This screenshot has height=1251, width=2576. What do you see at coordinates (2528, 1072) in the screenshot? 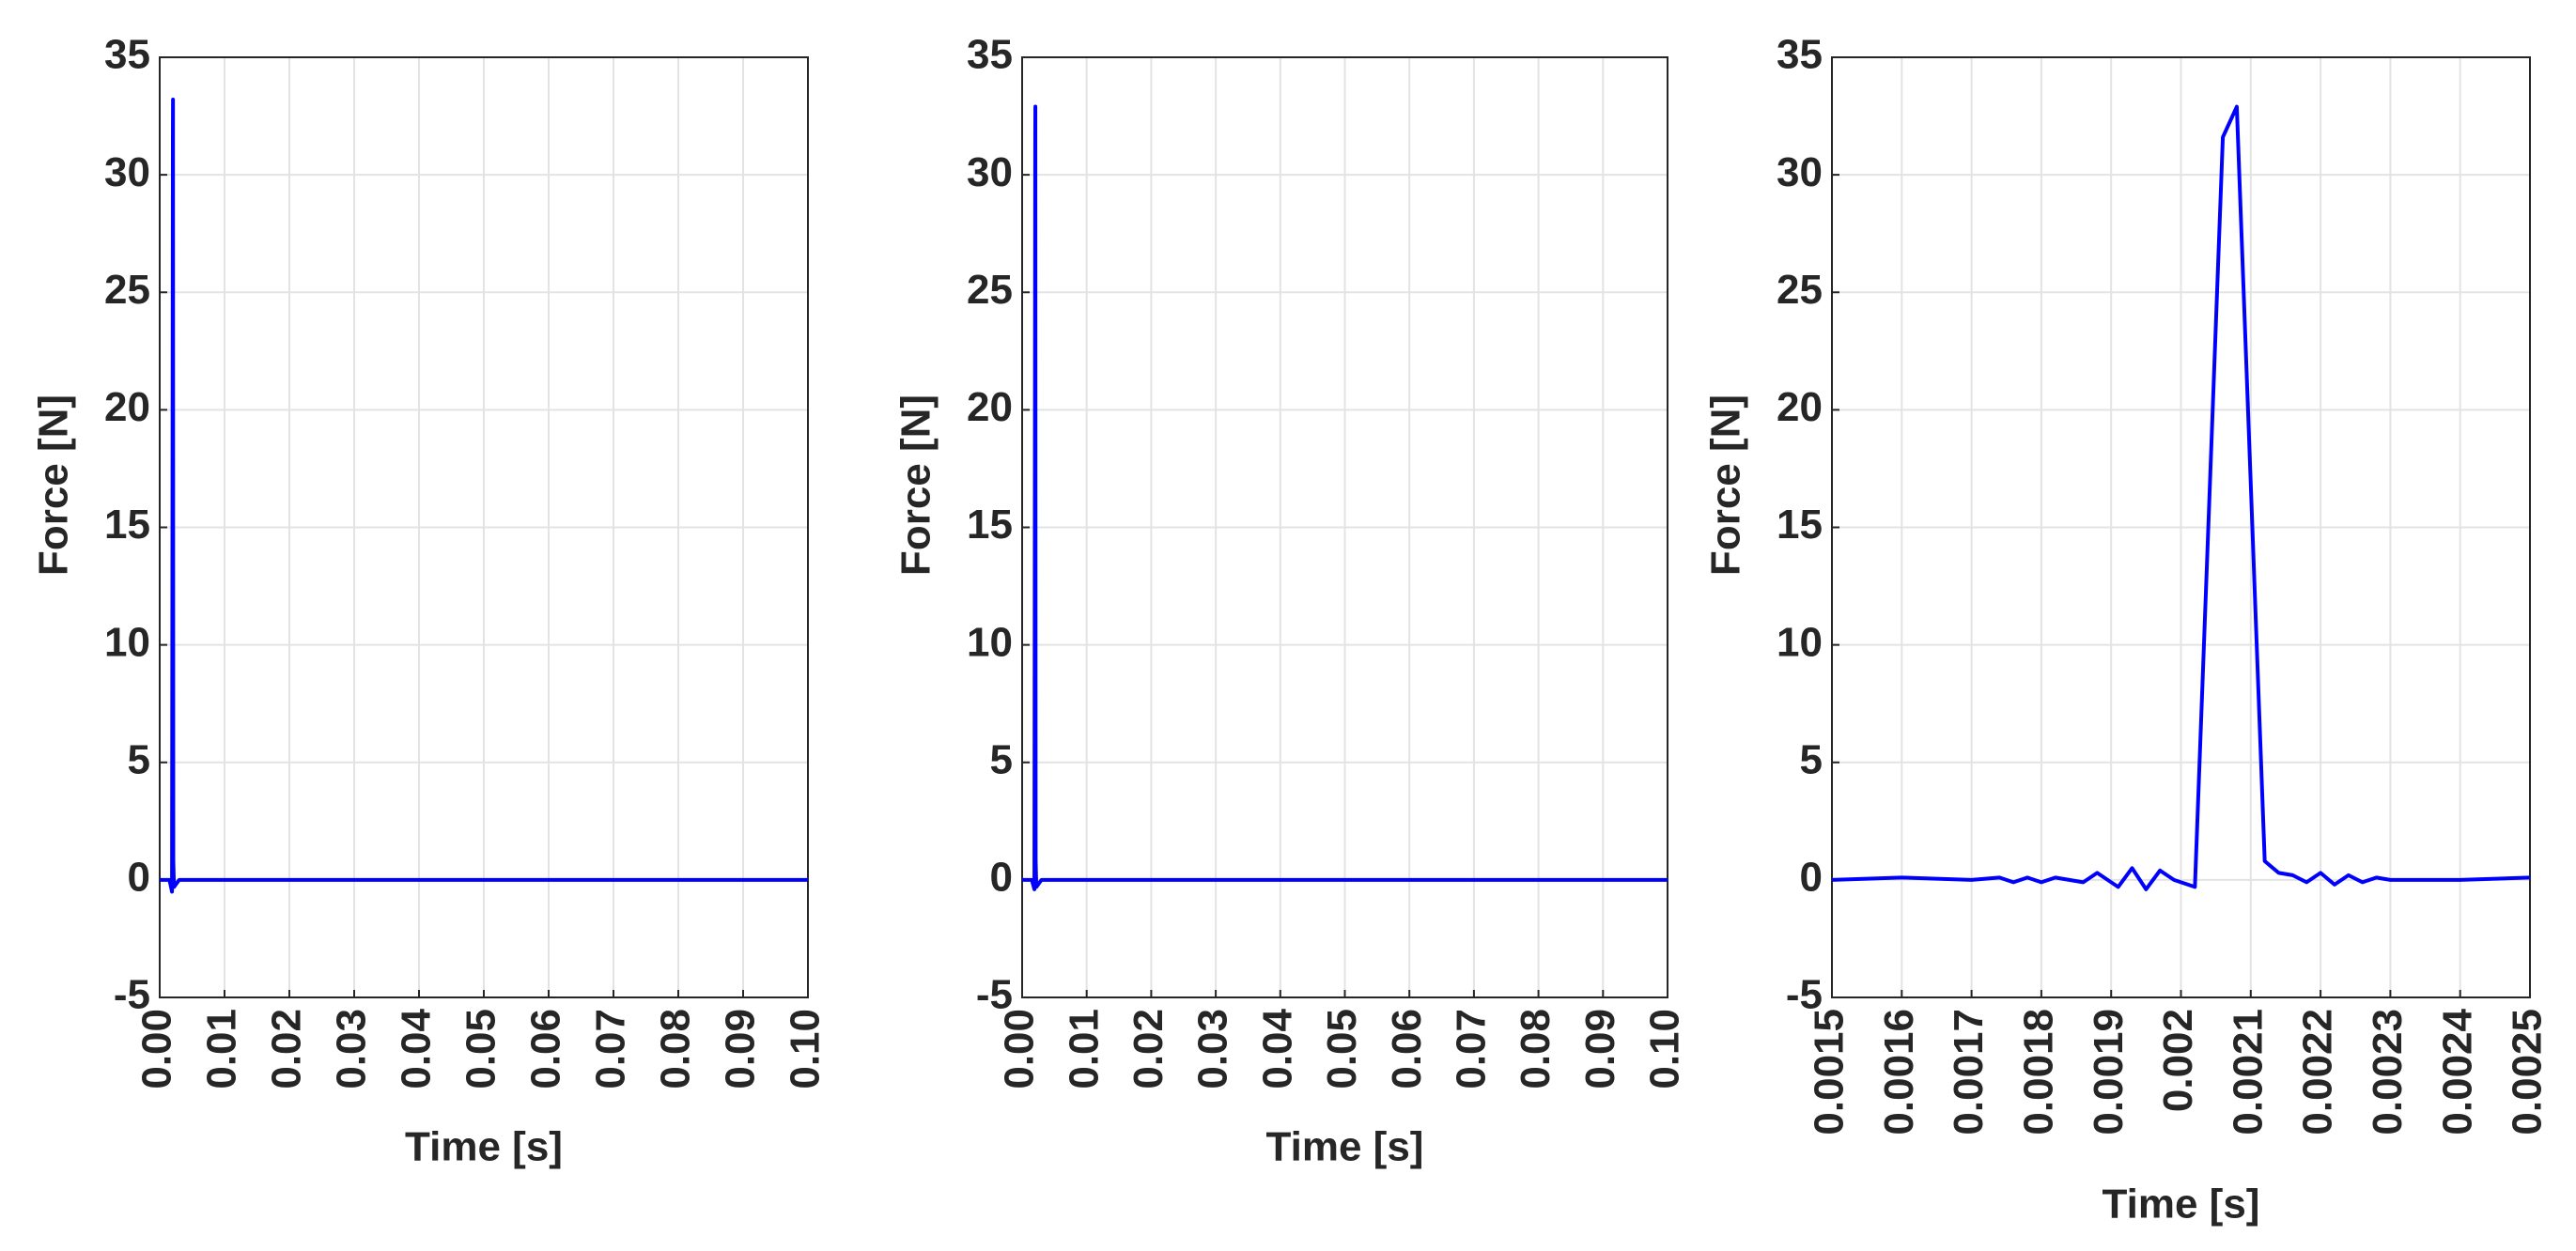
I see `x-tick-label: 0.0025` at bounding box center [2528, 1072].